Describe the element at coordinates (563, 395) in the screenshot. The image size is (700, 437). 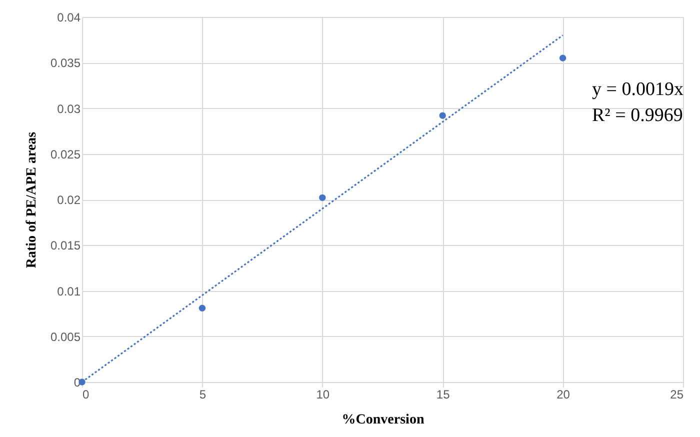
I see `x-tick-label: 20` at that location.